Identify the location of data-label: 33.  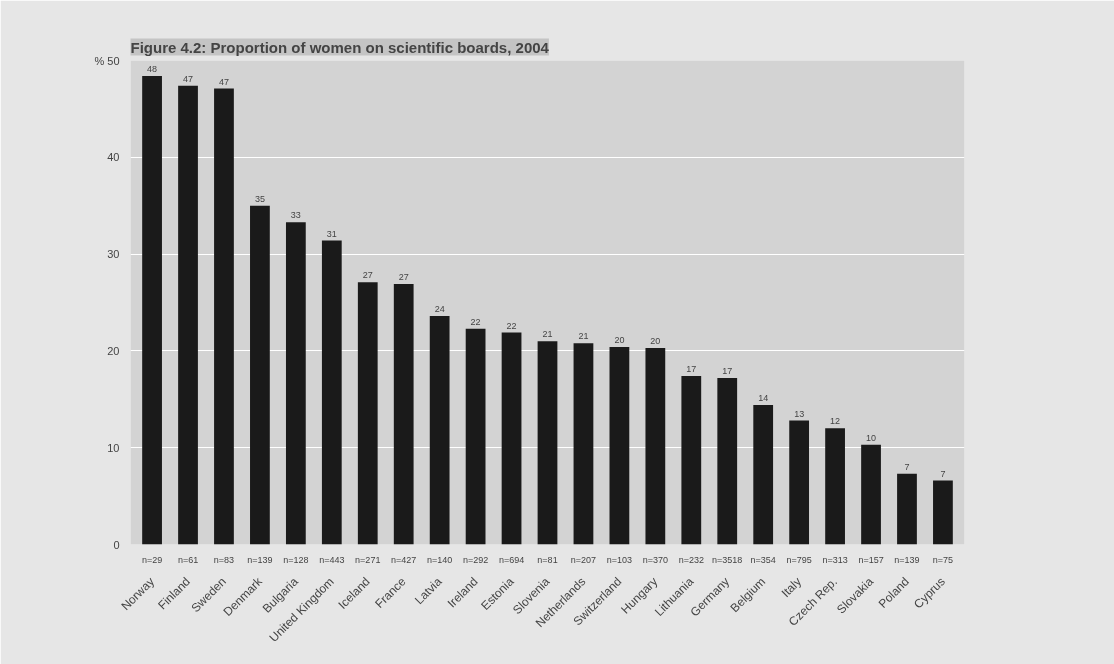
(295, 215).